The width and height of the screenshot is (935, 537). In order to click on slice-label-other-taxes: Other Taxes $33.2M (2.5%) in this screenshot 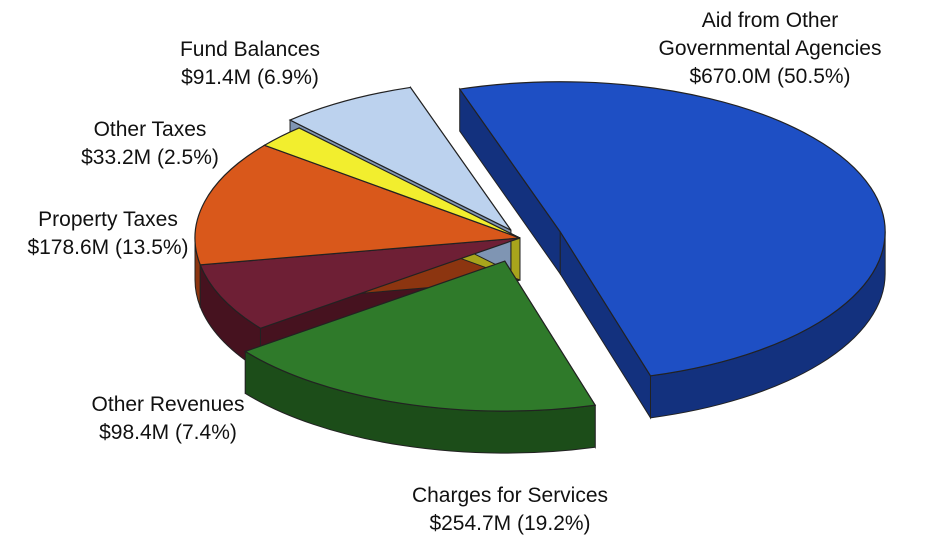, I will do `click(150, 143)`.